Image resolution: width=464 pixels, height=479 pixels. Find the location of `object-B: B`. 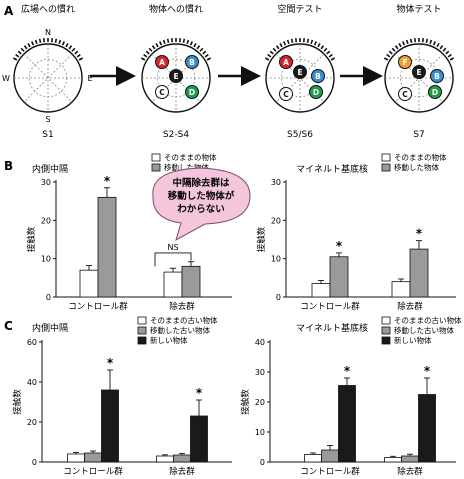

object-B: B is located at coordinates (318, 76).